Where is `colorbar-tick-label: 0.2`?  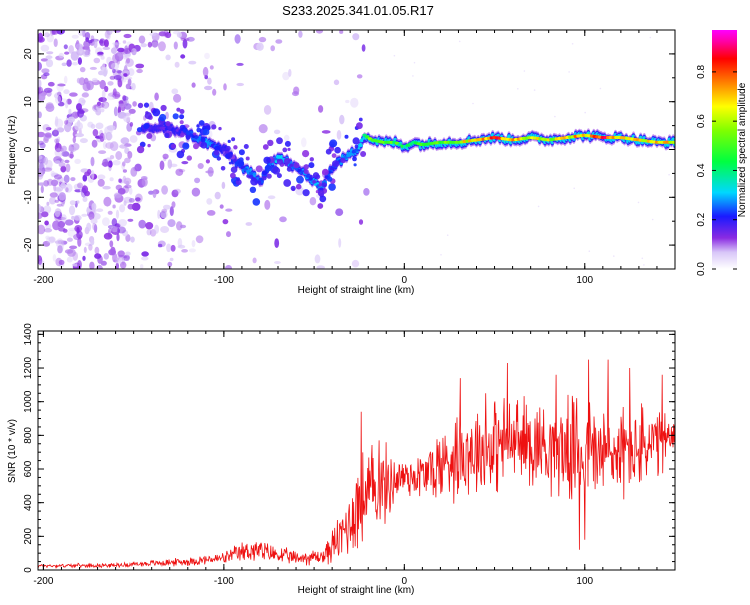
colorbar-tick-label: 0.2 is located at coordinates (701, 219).